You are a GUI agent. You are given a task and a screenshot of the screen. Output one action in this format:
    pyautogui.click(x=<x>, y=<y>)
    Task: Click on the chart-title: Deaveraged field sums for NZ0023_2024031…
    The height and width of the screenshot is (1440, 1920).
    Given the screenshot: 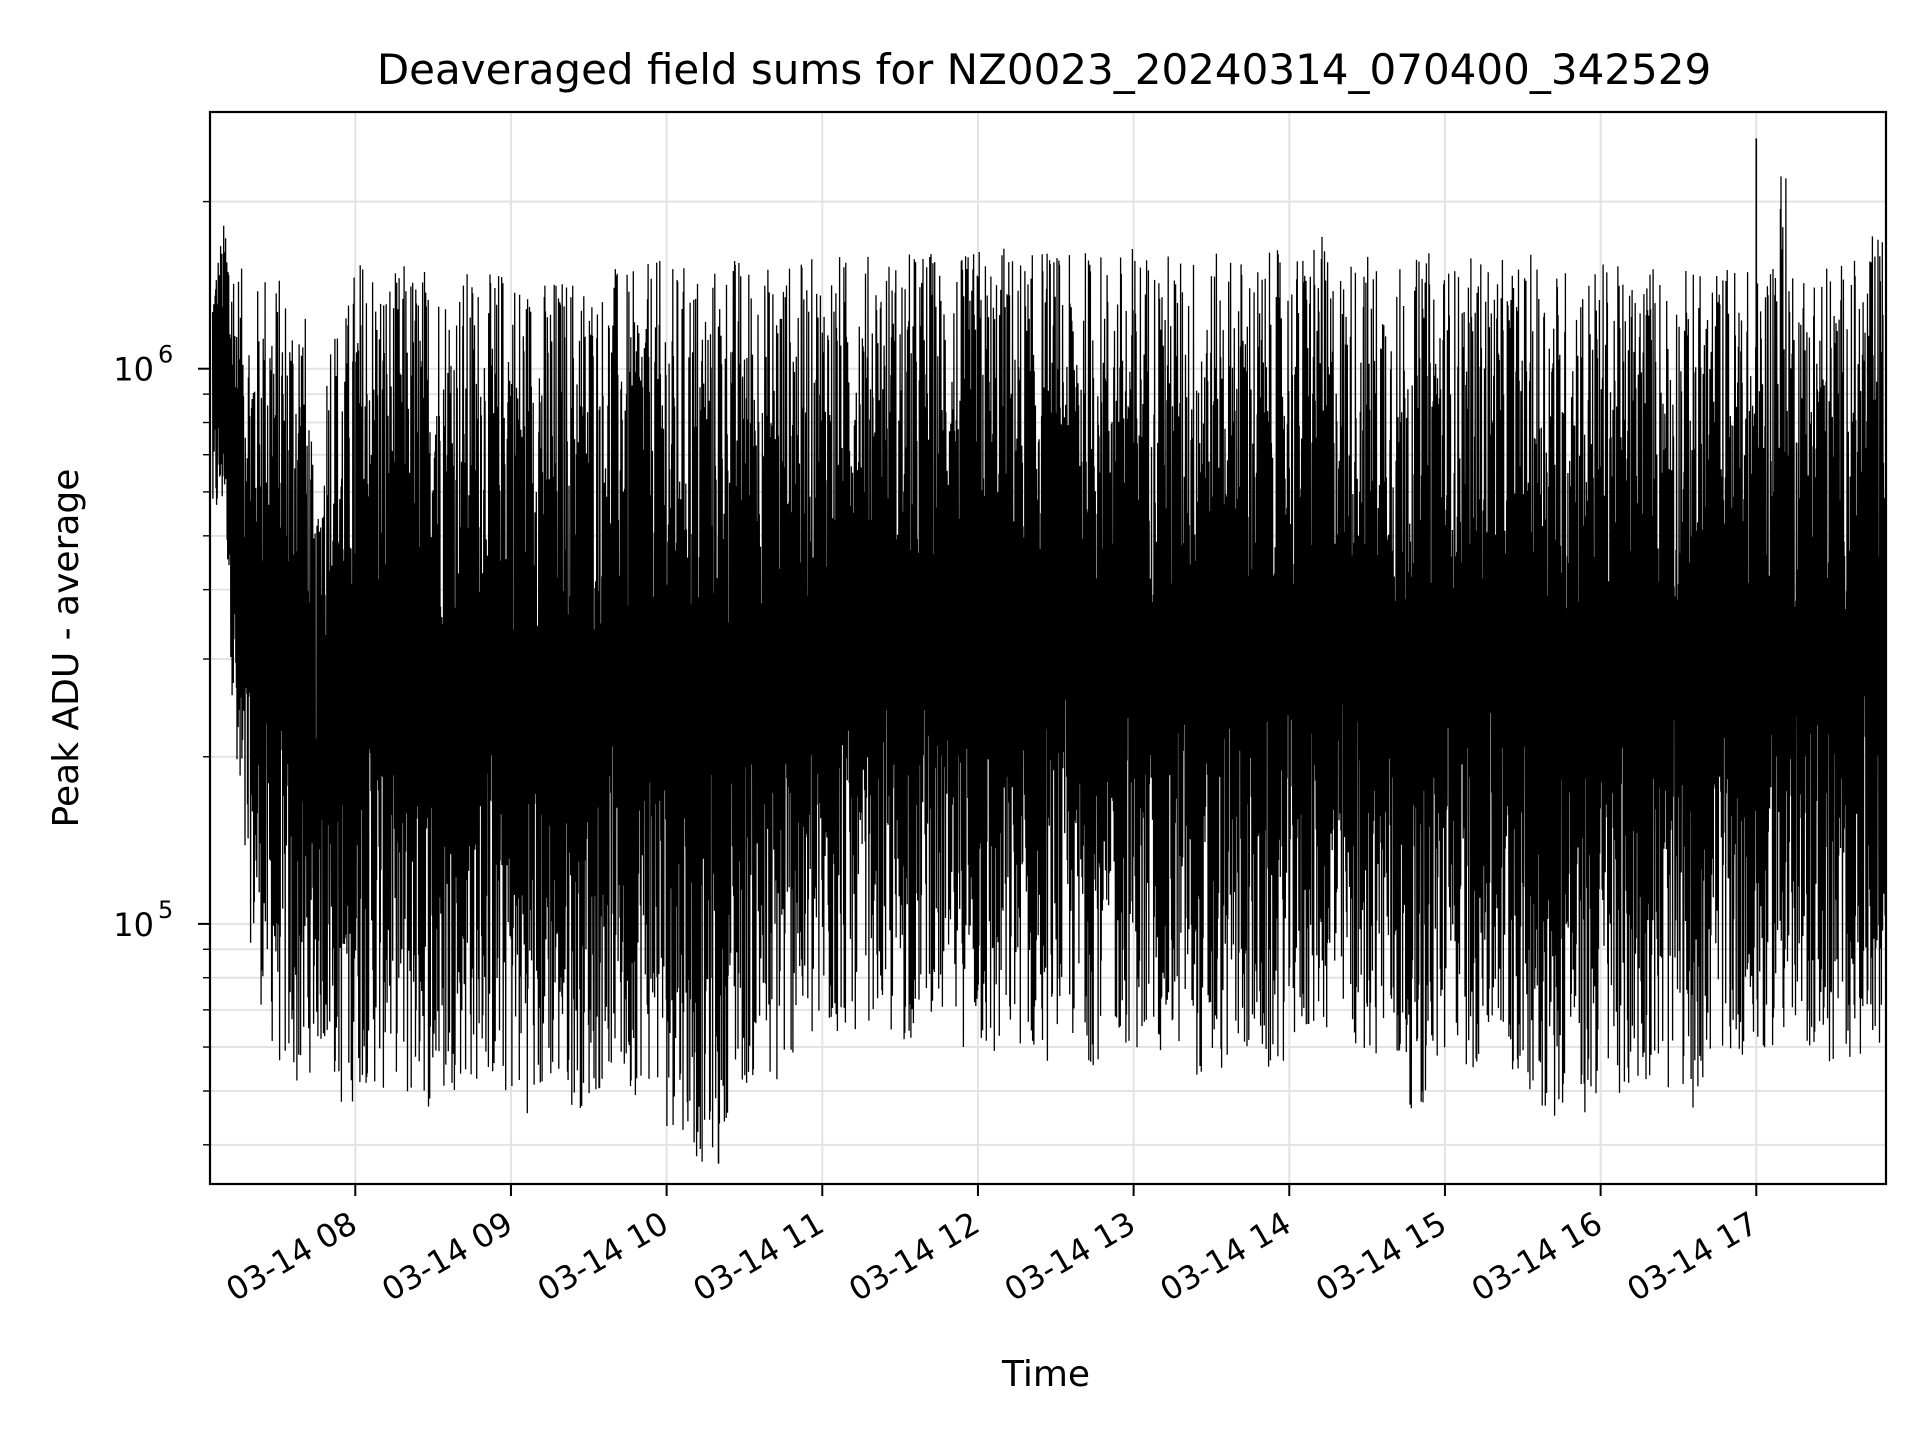 What is the action you would take?
    pyautogui.click(x=1044, y=69)
    